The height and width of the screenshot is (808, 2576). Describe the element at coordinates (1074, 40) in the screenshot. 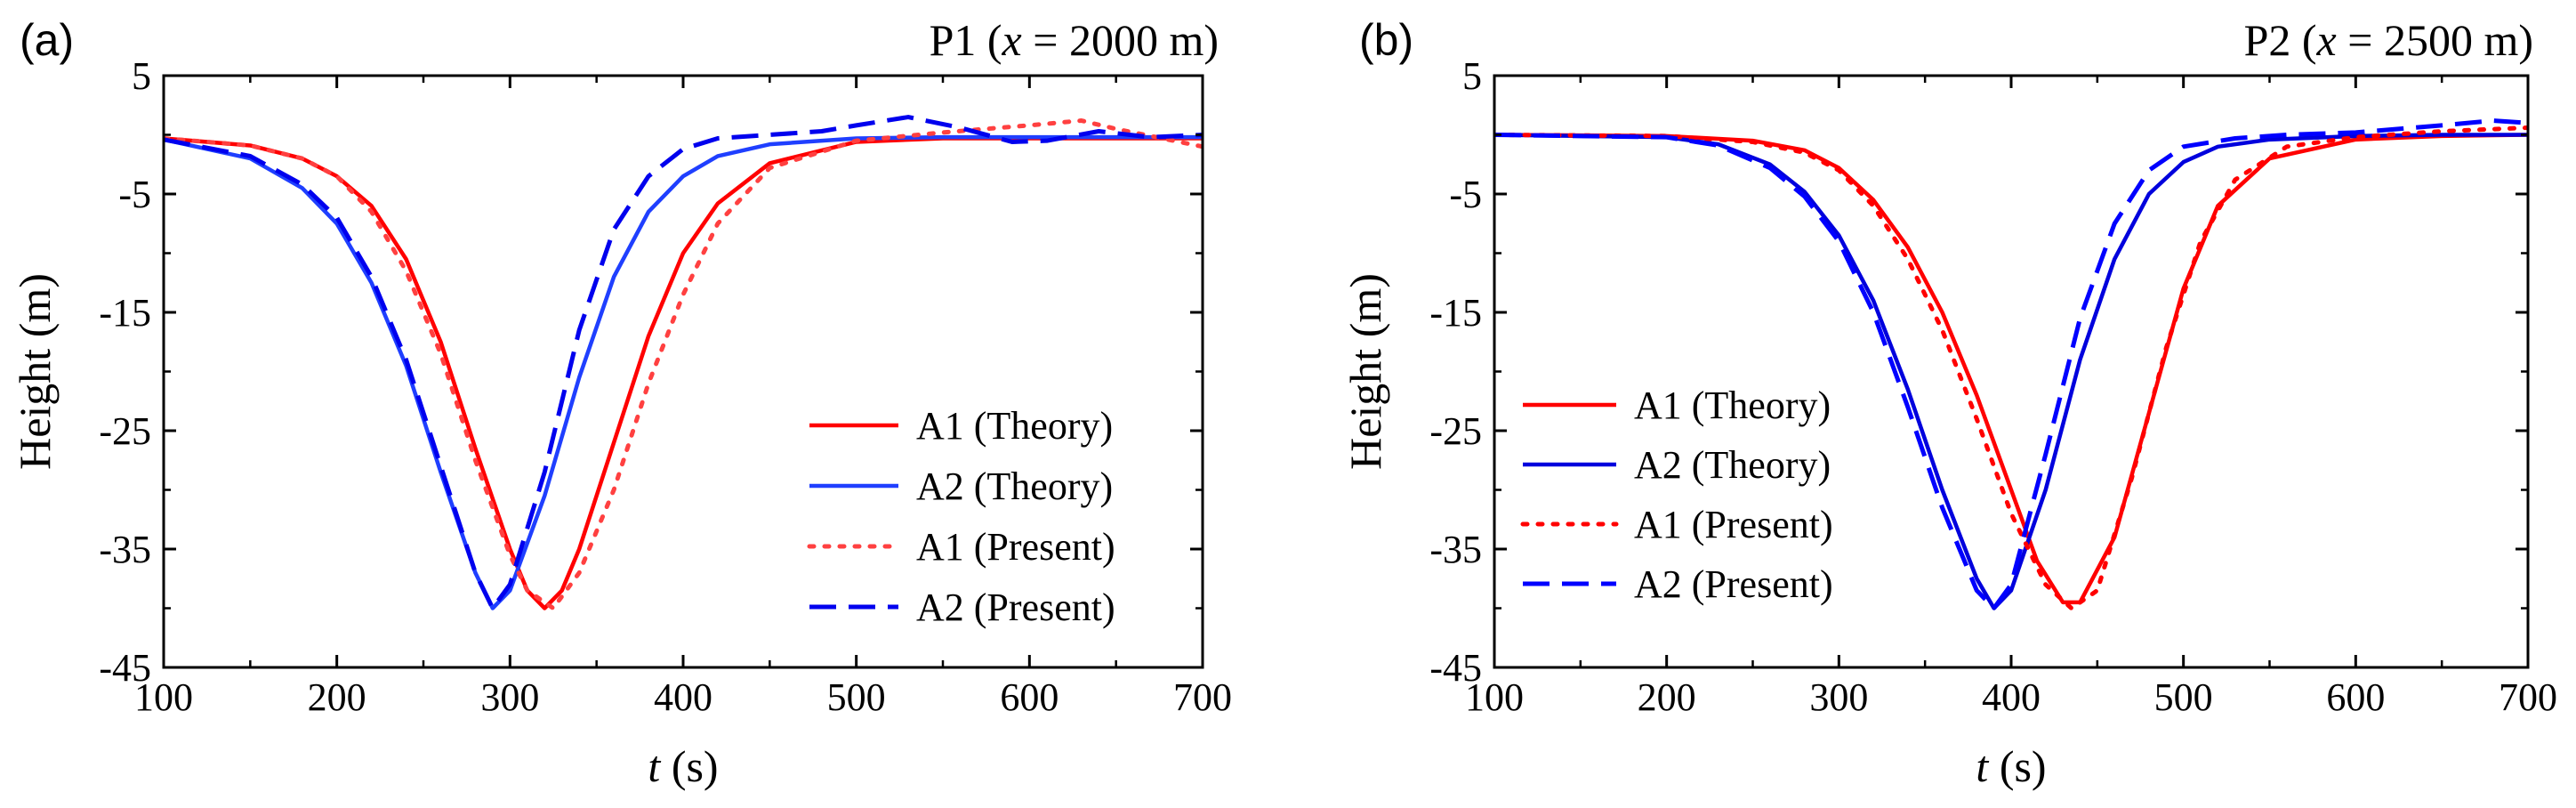

I see `chart-title: P1 (x = 2000 m)` at that location.